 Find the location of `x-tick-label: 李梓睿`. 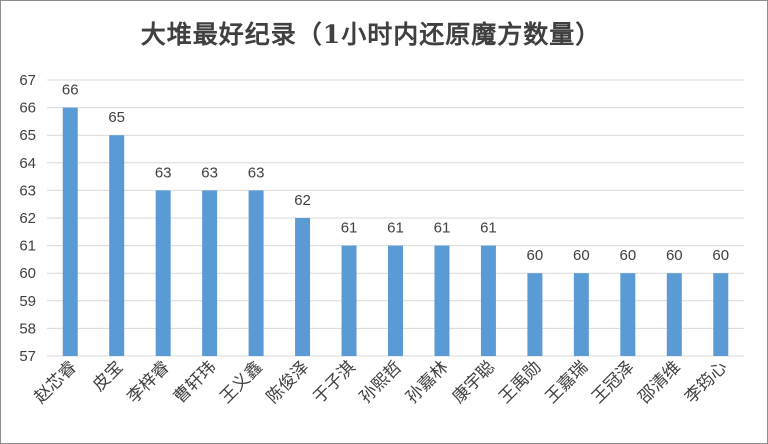

x-tick-label: 李梓睿 is located at coordinates (148, 382).